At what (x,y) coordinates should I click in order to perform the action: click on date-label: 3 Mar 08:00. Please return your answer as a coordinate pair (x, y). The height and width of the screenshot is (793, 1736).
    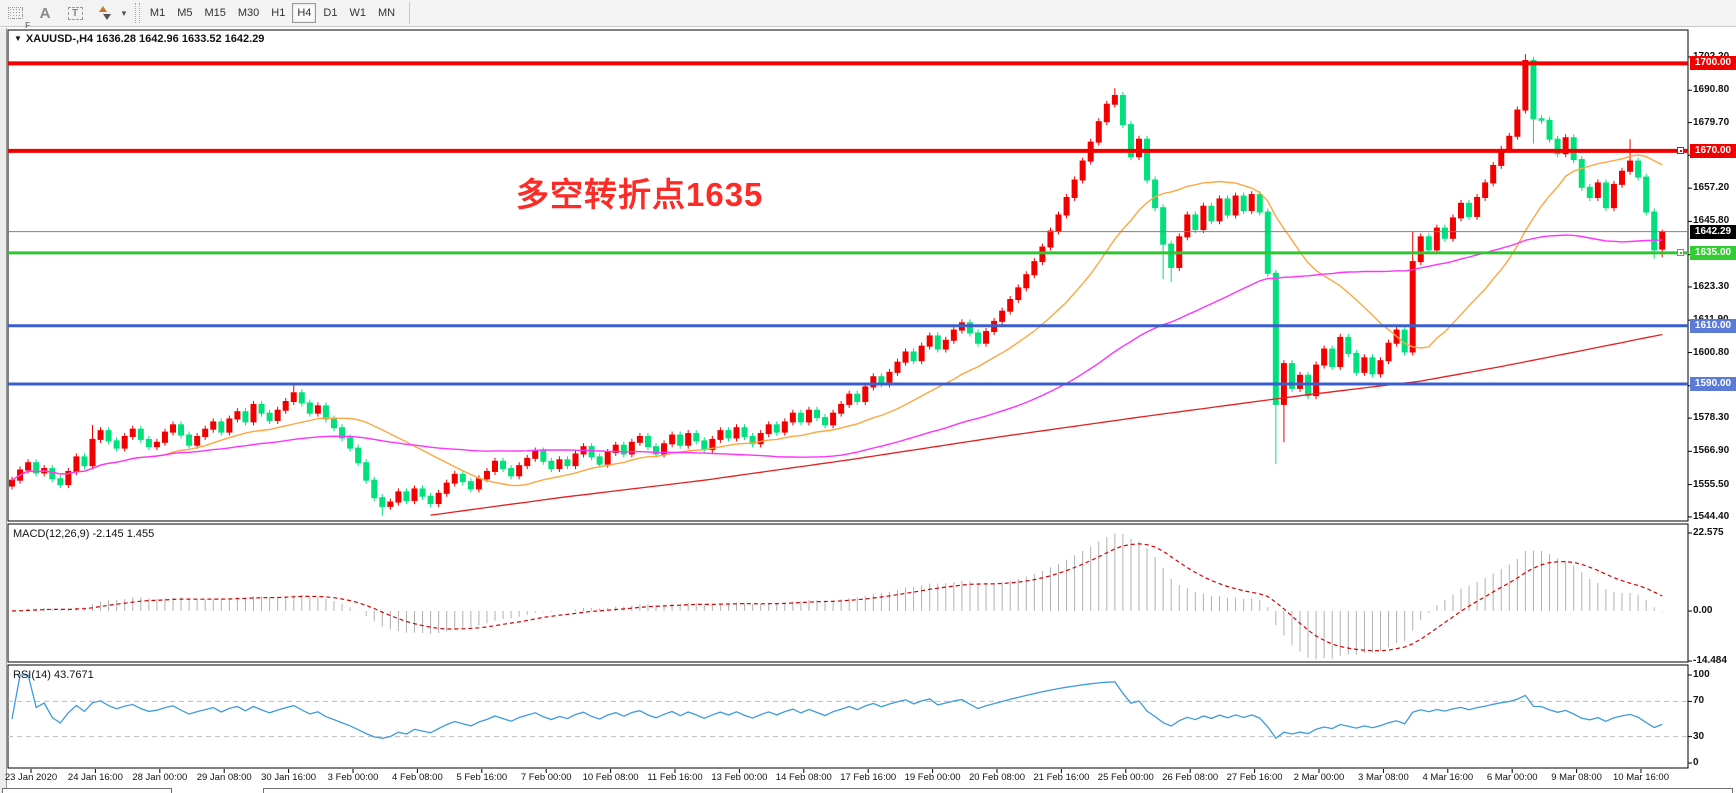
    Looking at the image, I should click on (1383, 777).